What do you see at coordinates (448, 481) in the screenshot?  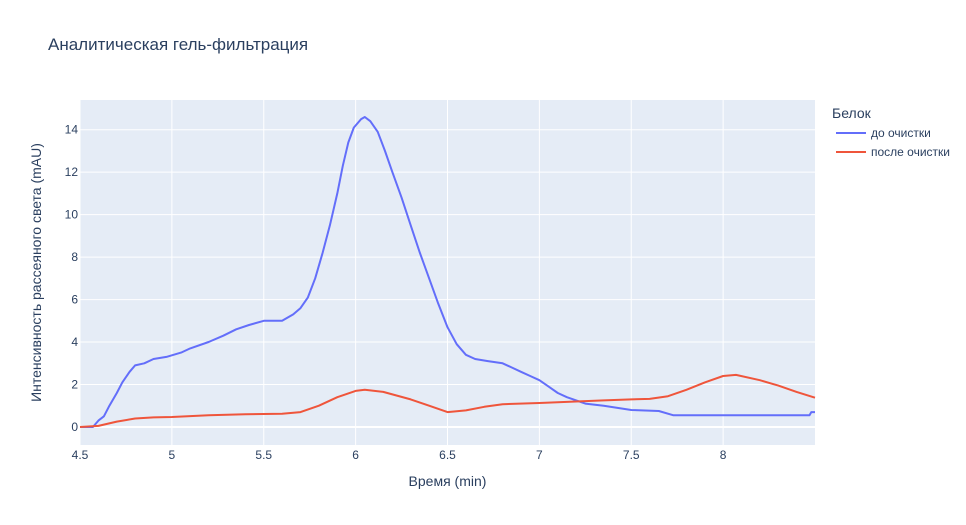 I see `x-axis-title: Время (min)` at bounding box center [448, 481].